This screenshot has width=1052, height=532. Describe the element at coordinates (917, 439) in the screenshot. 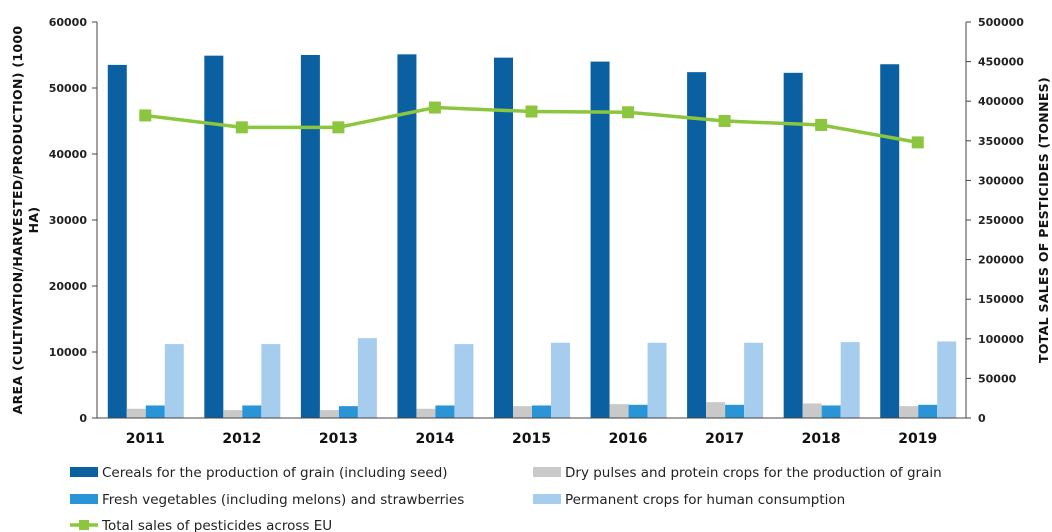

I see `x-tick-label: 2019` at that location.